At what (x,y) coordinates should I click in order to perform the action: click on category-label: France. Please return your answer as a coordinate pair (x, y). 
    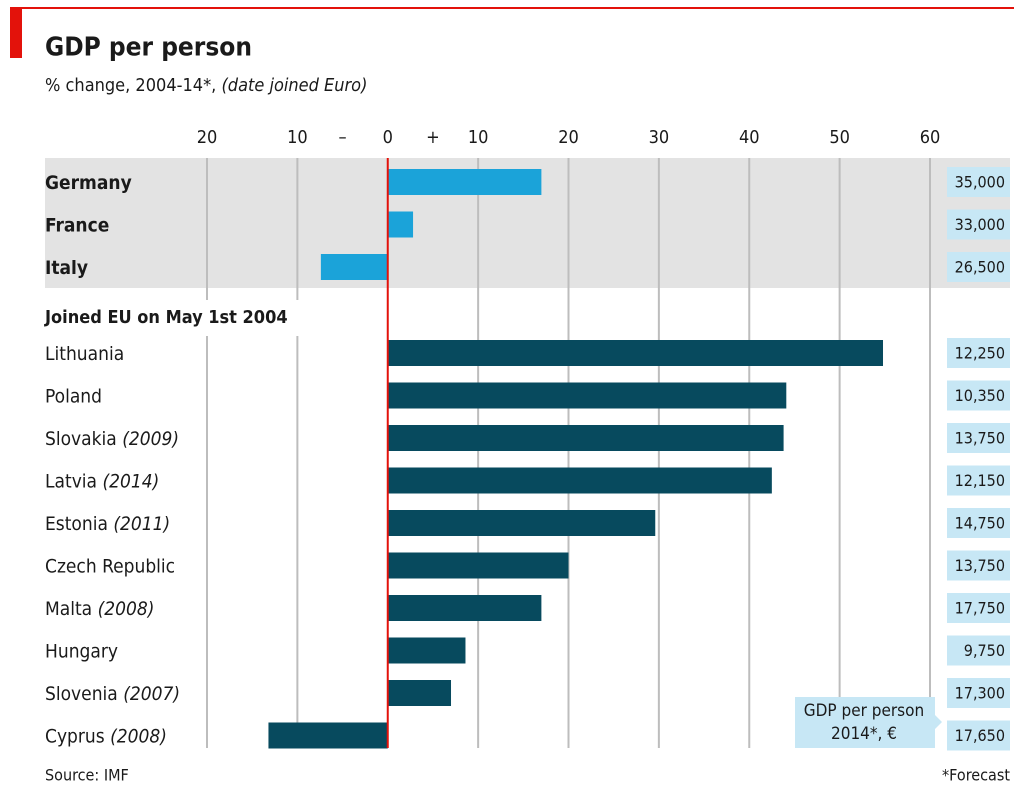
    Looking at the image, I should click on (77, 225).